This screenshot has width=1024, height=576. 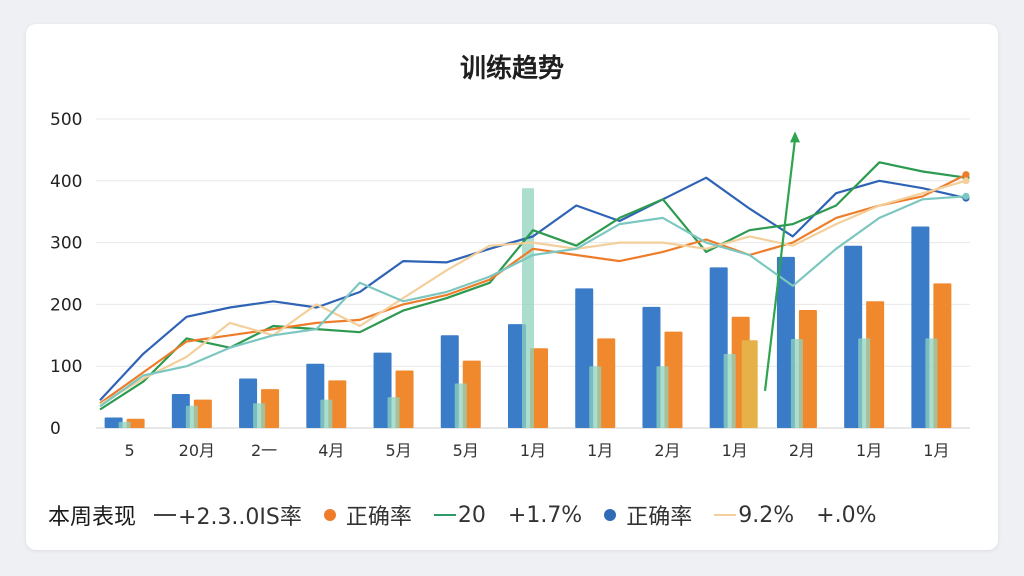 I want to click on x-tick-label: 4月, so click(x=331, y=450).